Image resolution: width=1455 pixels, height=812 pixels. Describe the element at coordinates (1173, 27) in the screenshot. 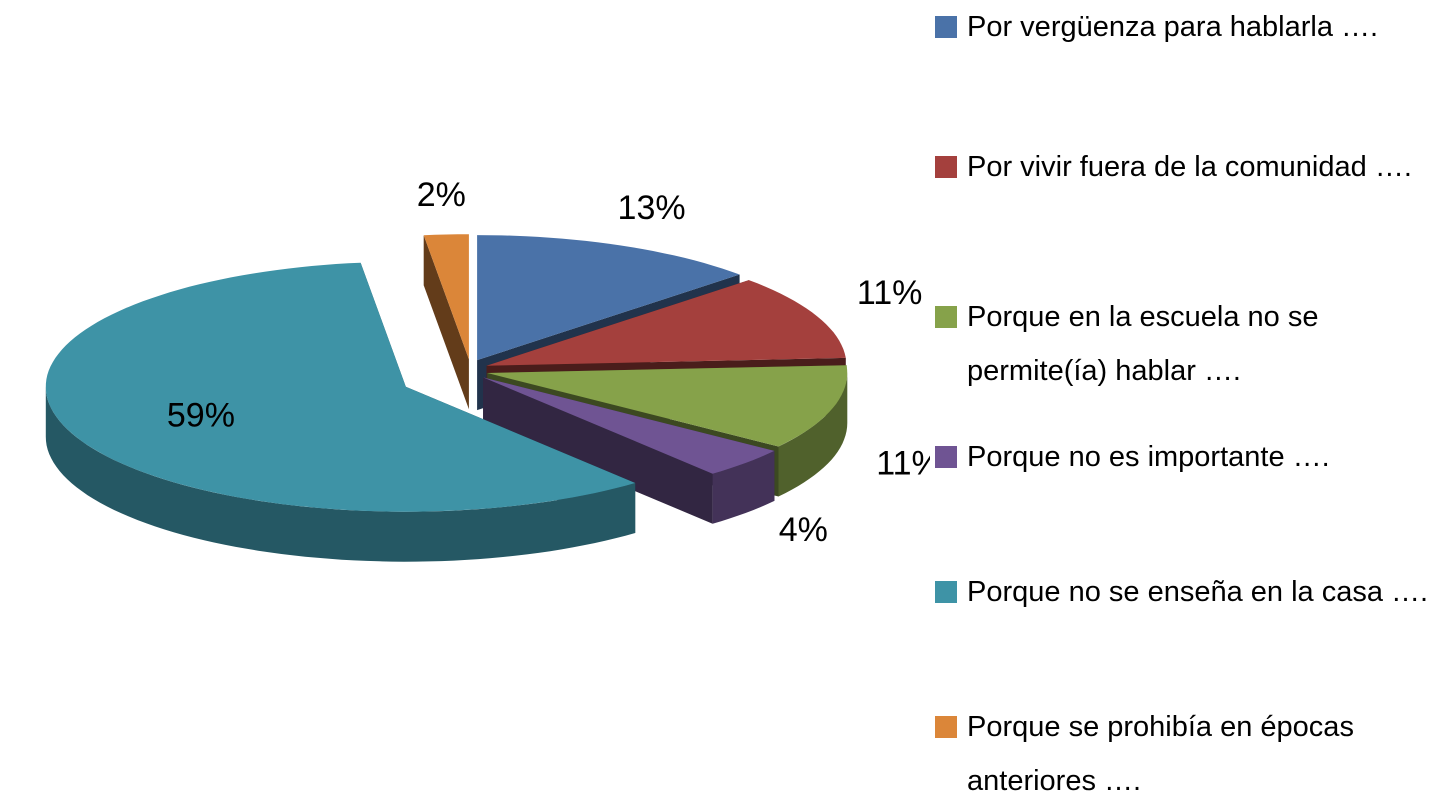

I see `legend-label: Por vergüenza para hablarla ….` at that location.